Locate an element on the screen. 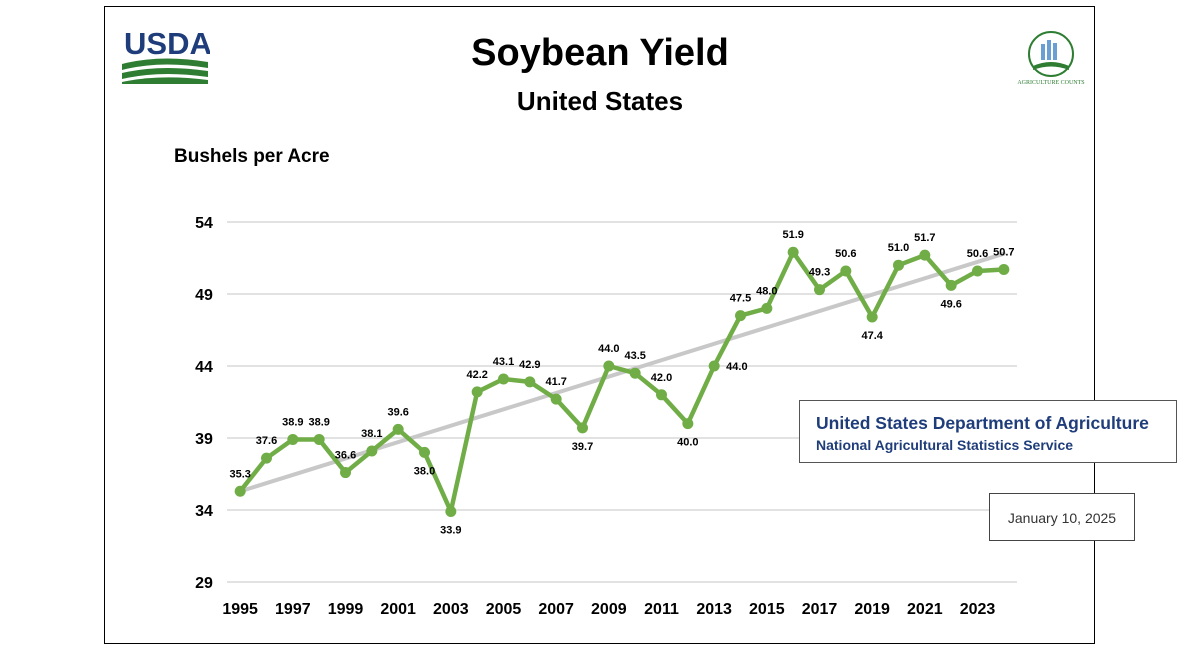 The width and height of the screenshot is (1200, 650). y-axis-label: Bushels per Acre is located at coordinates (252, 156).